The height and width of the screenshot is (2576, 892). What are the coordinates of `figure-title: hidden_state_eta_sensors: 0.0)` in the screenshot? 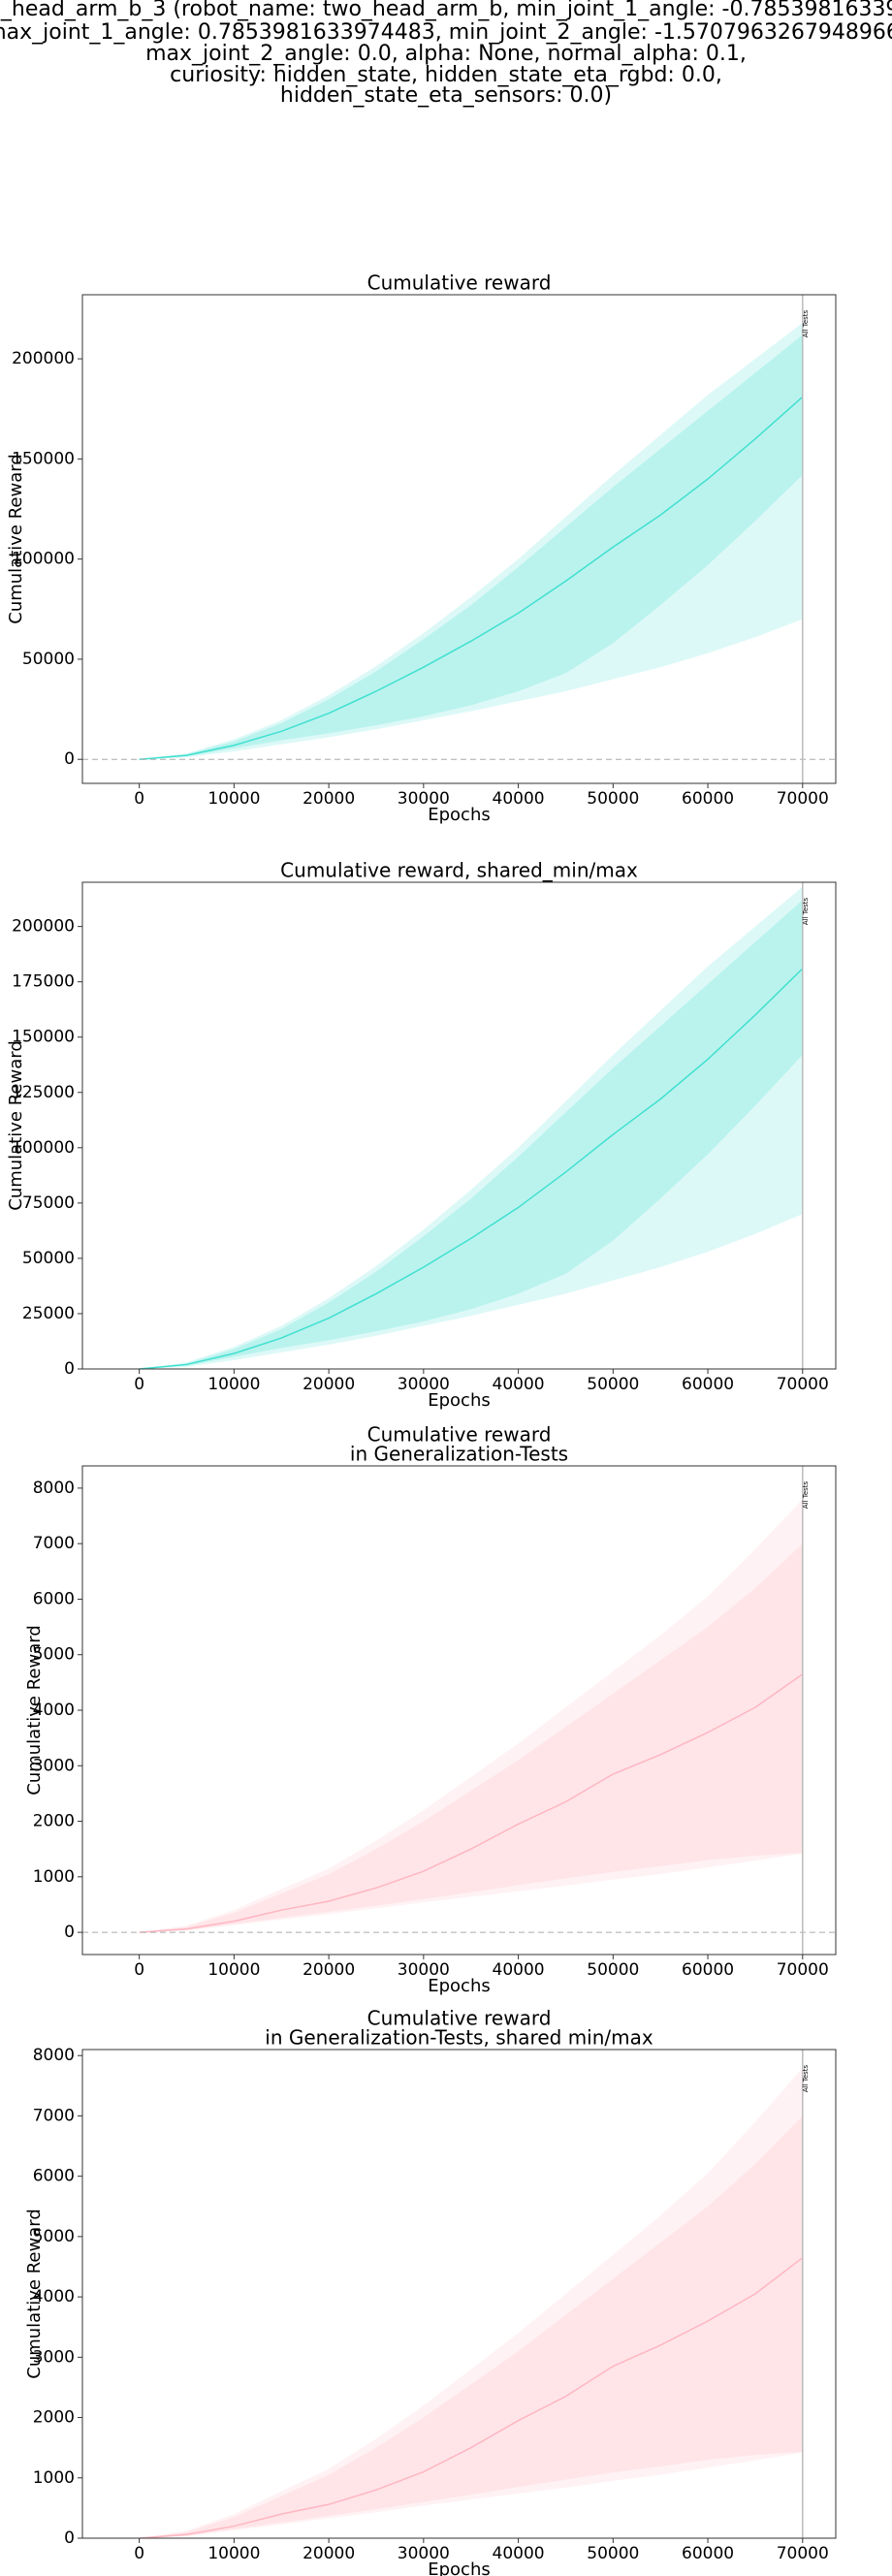 It's located at (446, 95).